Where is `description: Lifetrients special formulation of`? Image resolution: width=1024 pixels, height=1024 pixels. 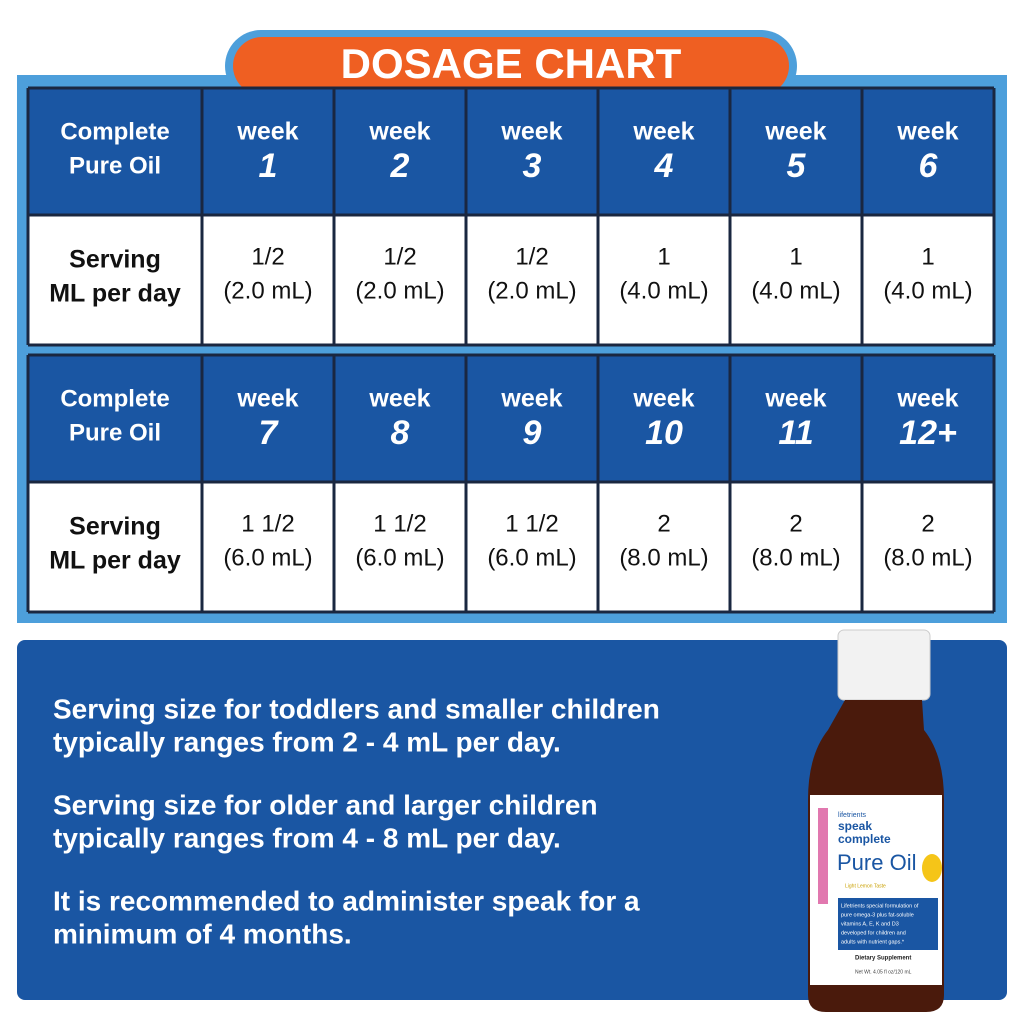 description: Lifetrients special formulation of is located at coordinates (880, 906).